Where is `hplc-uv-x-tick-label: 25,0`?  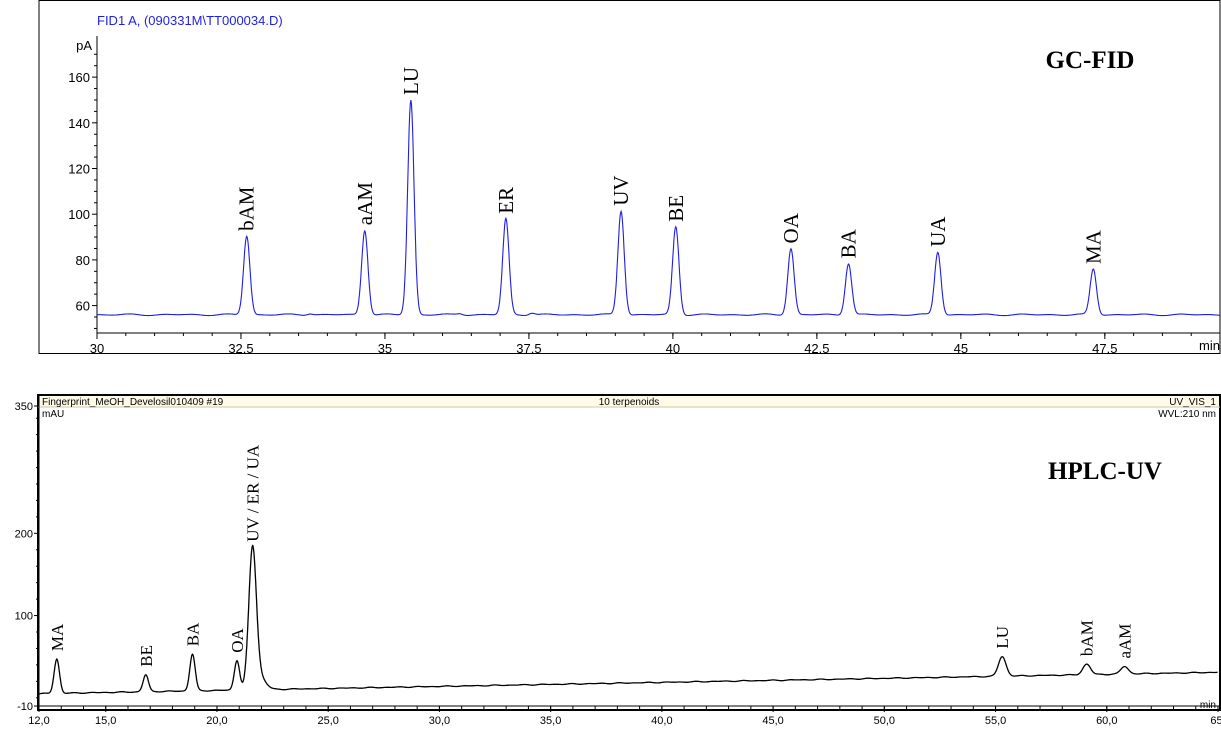
hplc-uv-x-tick-label: 25,0 is located at coordinates (327, 721).